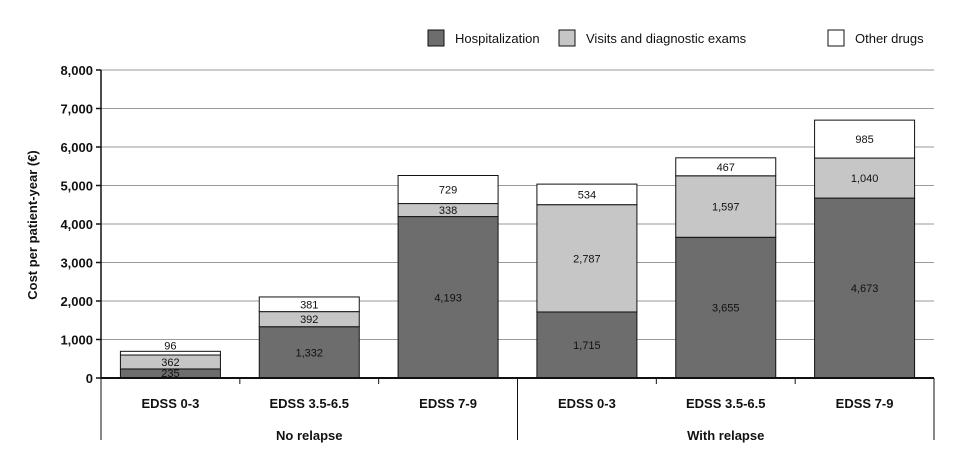 Image resolution: width=975 pixels, height=469 pixels. What do you see at coordinates (170, 363) in the screenshot?
I see `data-label: 362` at bounding box center [170, 363].